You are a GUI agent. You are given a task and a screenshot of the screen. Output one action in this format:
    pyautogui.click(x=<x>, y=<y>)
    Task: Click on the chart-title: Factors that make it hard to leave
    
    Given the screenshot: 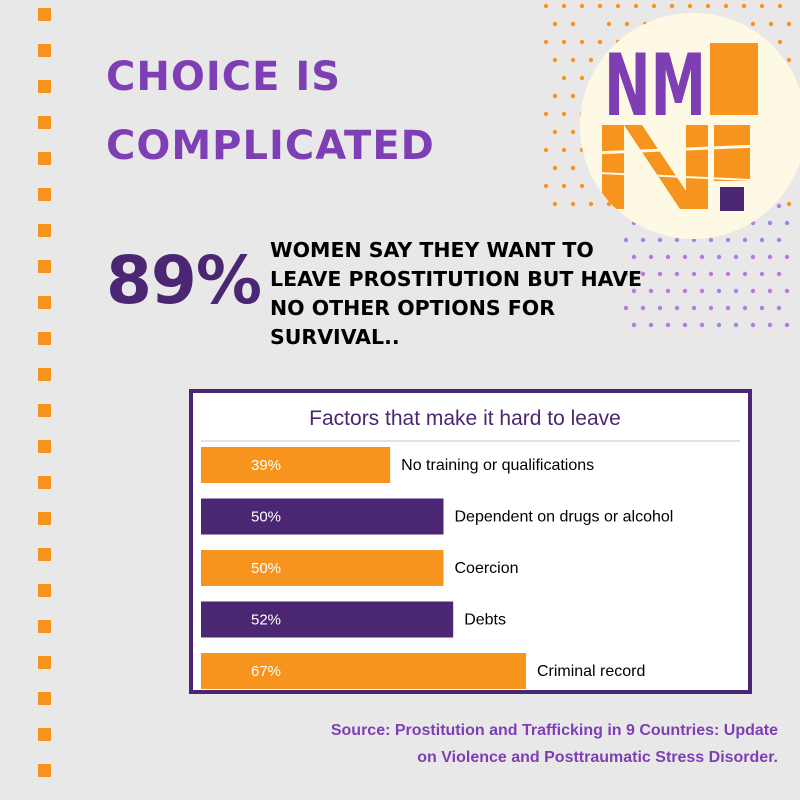 What is the action you would take?
    pyautogui.click(x=465, y=418)
    